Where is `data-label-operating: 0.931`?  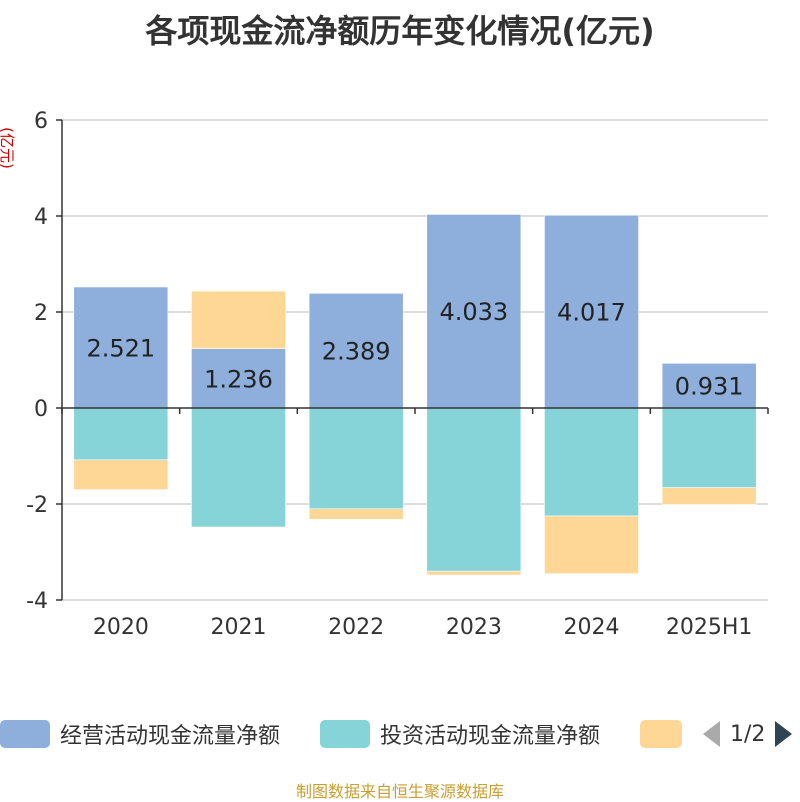 data-label-operating: 0.931 is located at coordinates (709, 387).